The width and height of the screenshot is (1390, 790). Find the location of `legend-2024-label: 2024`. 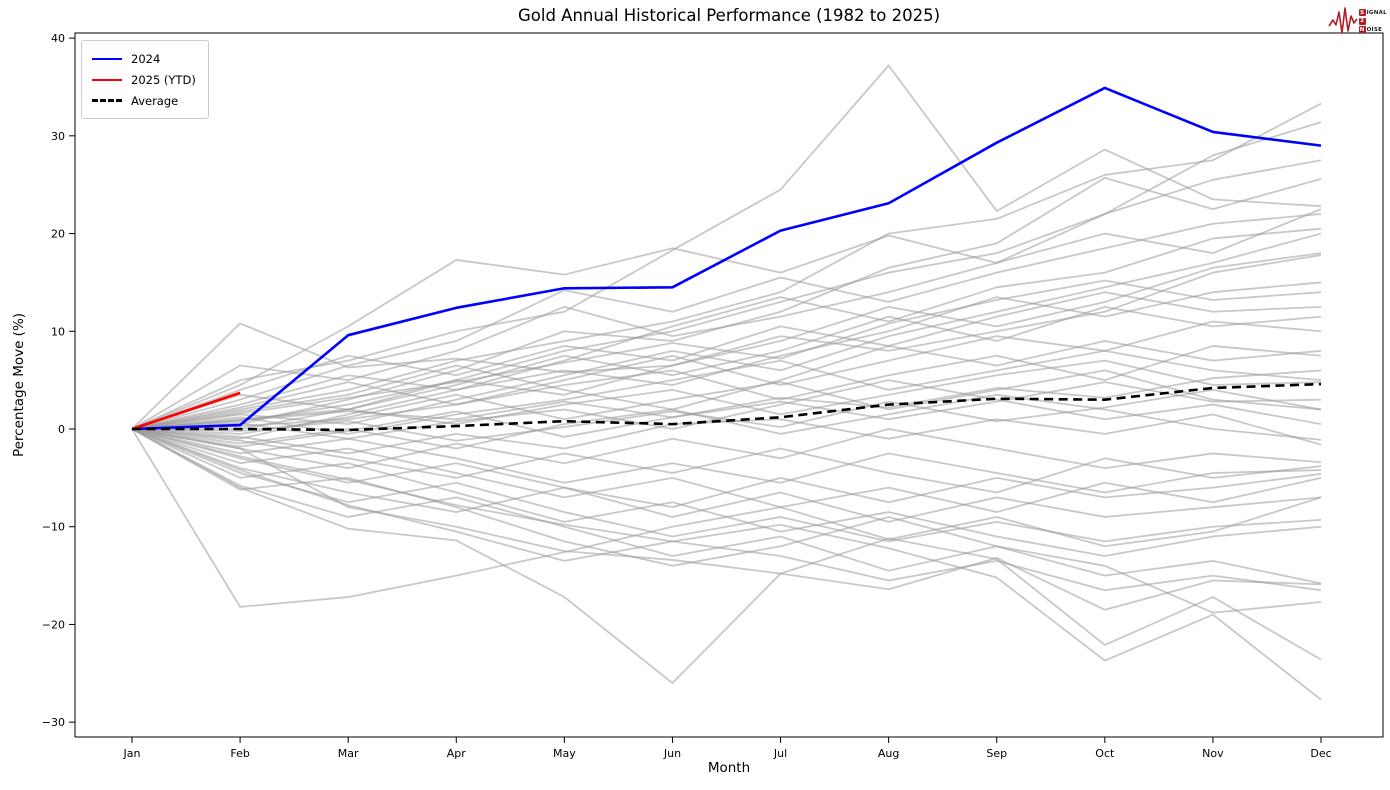

legend-2024-label: 2024 is located at coordinates (146, 58).